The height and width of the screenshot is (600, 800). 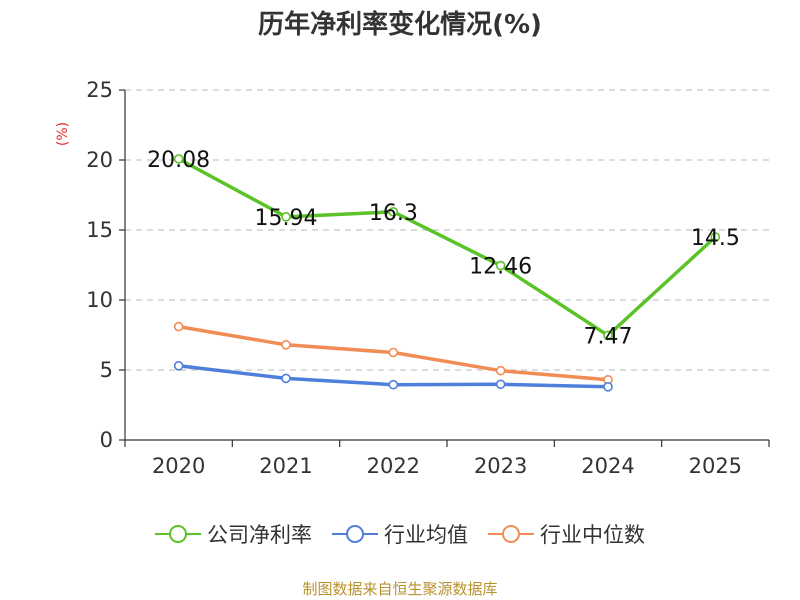 I want to click on x-tick-label: 2023, so click(x=500, y=466).